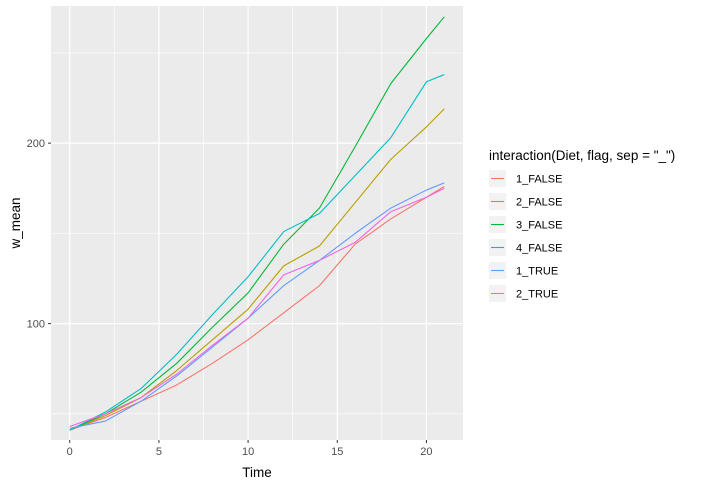 Image resolution: width=706 pixels, height=487 pixels. Describe the element at coordinates (36, 144) in the screenshot. I see `y-tick-label: 200` at that location.